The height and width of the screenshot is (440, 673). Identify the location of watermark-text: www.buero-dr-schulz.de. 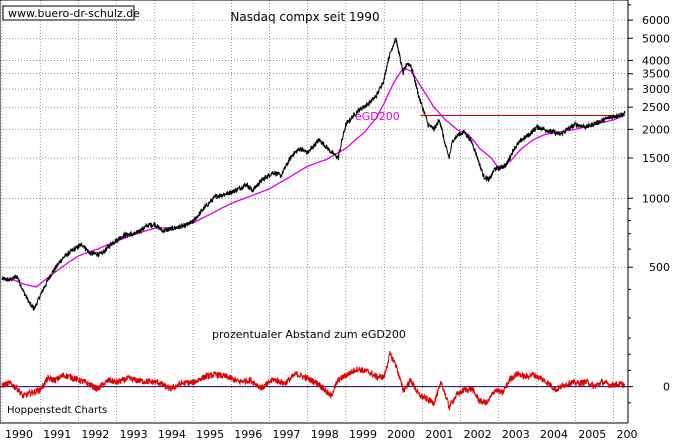
(74, 13).